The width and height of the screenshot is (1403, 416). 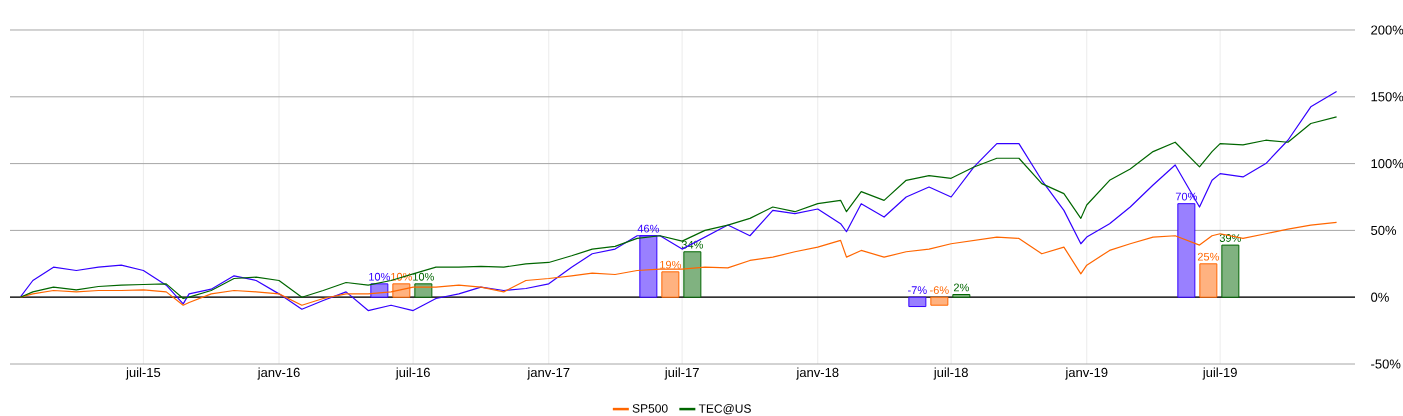 What do you see at coordinates (1380, 297) in the screenshot?
I see `y-tick-label: 0%` at bounding box center [1380, 297].